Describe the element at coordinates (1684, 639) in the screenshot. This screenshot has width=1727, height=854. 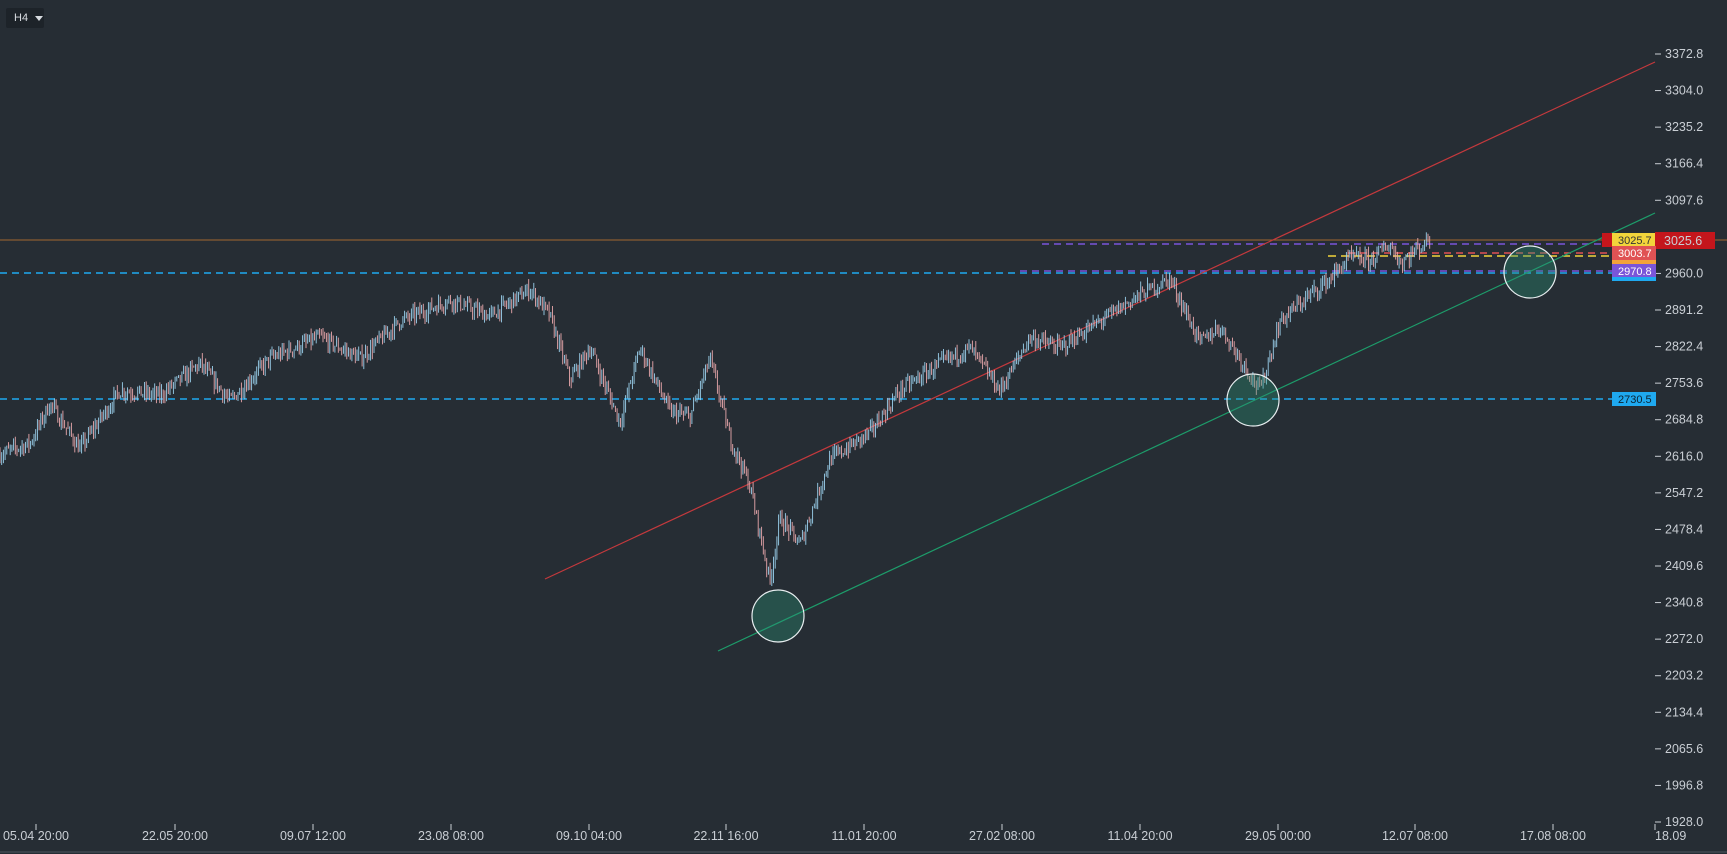
I see `y-tick-label: 2272.0` at that location.